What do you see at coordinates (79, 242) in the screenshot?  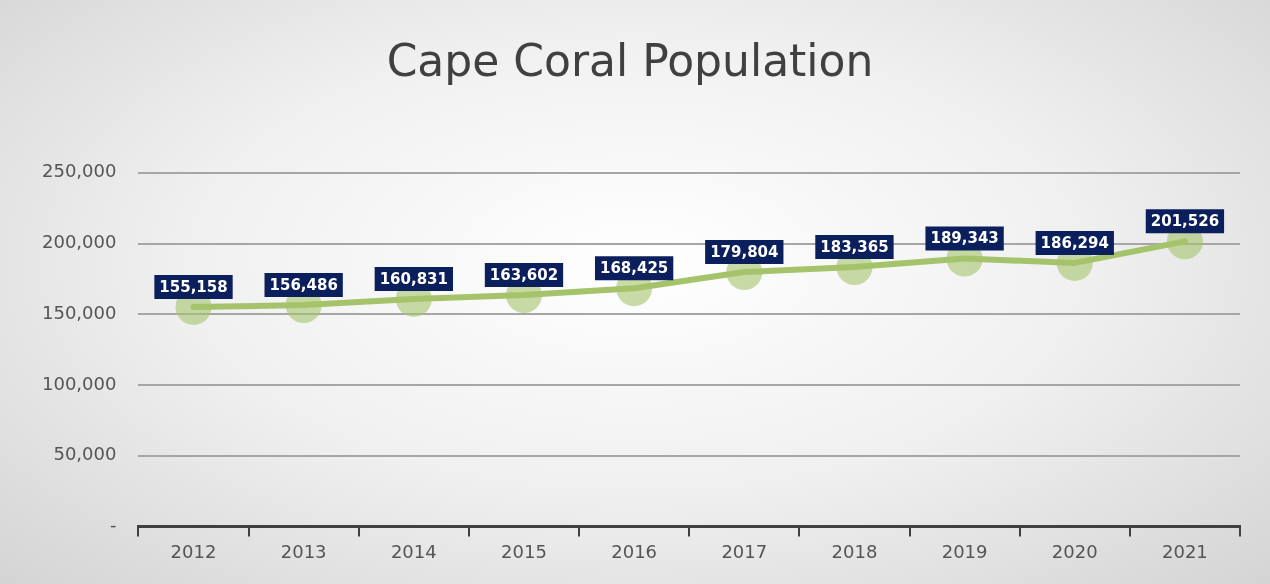 I see `y-tick-label: 200,000` at bounding box center [79, 242].